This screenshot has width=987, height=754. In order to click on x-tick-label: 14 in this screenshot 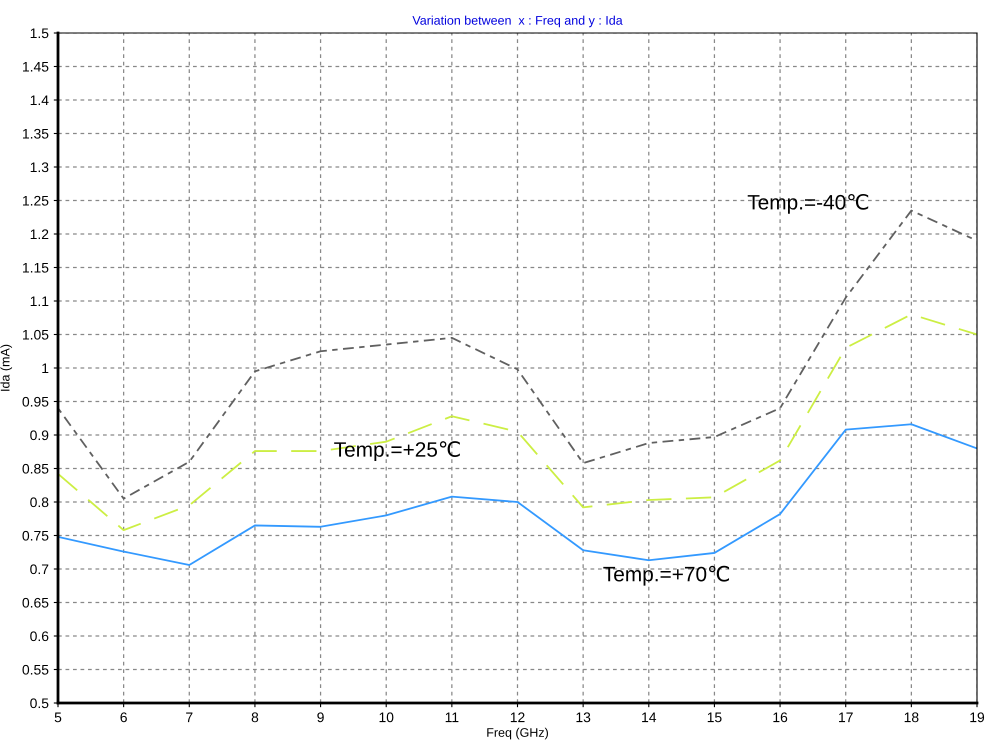, I will do `click(649, 717)`.